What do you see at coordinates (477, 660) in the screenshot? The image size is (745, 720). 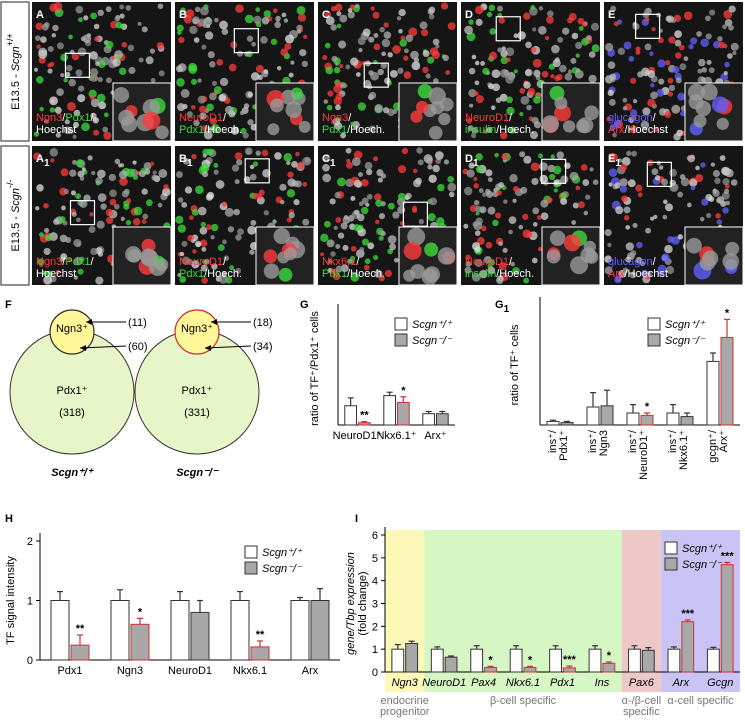 I see `bar` at bounding box center [477, 660].